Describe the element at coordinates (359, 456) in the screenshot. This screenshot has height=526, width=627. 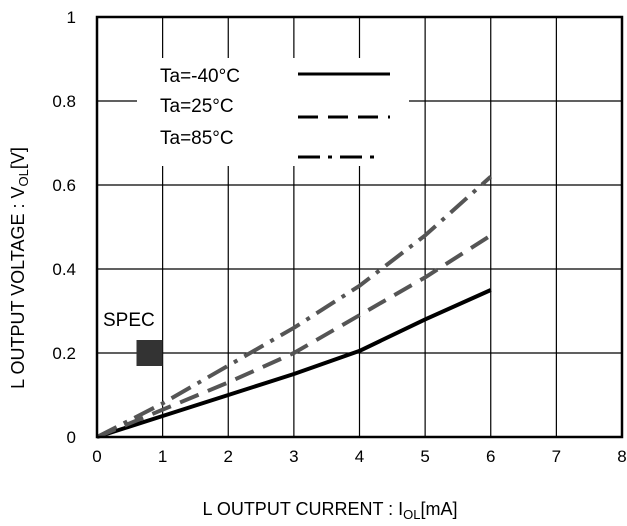
I see `x-tick-label-4: 4` at that location.